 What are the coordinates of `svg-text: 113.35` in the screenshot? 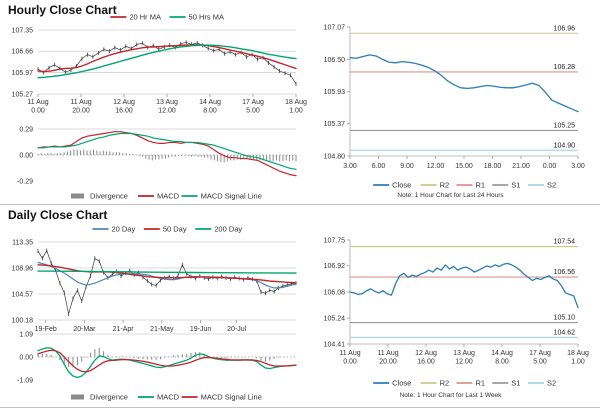 It's located at (22, 242).